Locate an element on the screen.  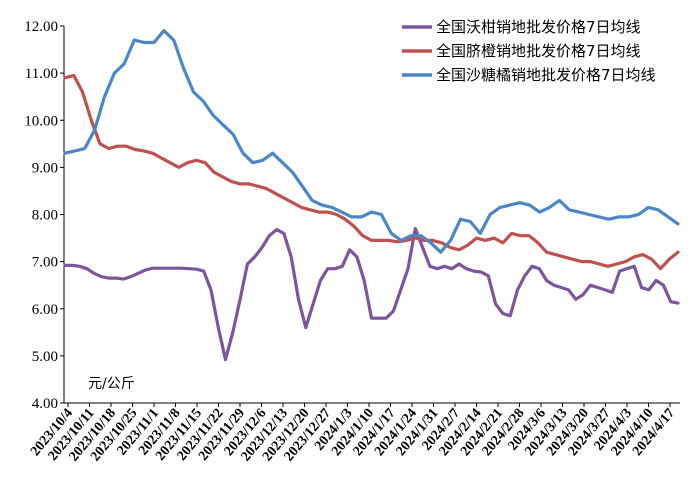
y-tick-label: 11.00 is located at coordinates (41, 74).